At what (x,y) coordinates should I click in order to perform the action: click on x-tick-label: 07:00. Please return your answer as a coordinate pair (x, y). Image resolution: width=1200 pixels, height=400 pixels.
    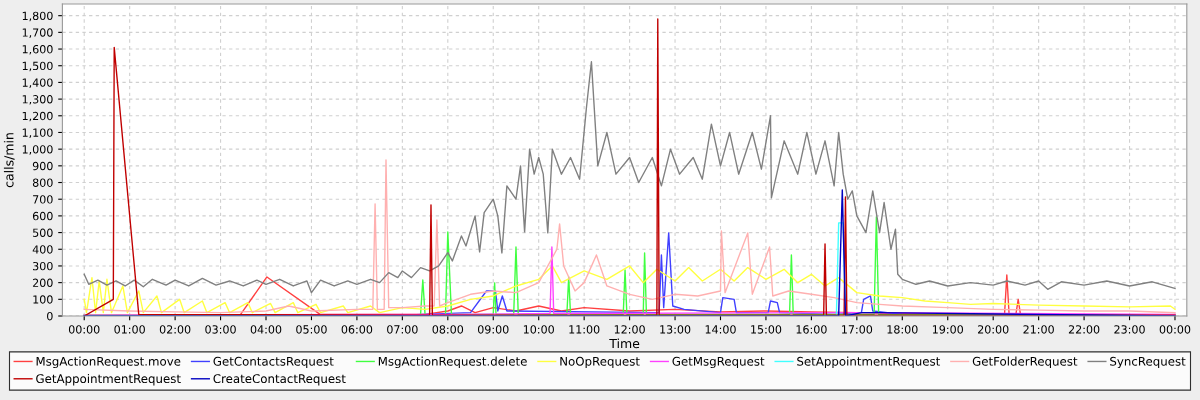
    Looking at the image, I should click on (402, 329).